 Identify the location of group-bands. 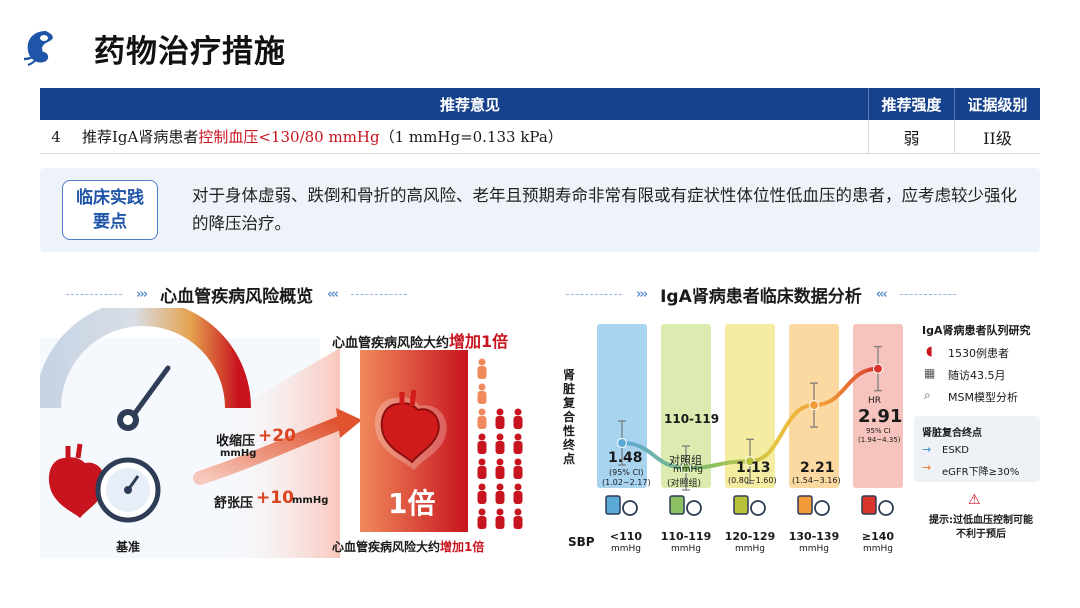
(750, 406).